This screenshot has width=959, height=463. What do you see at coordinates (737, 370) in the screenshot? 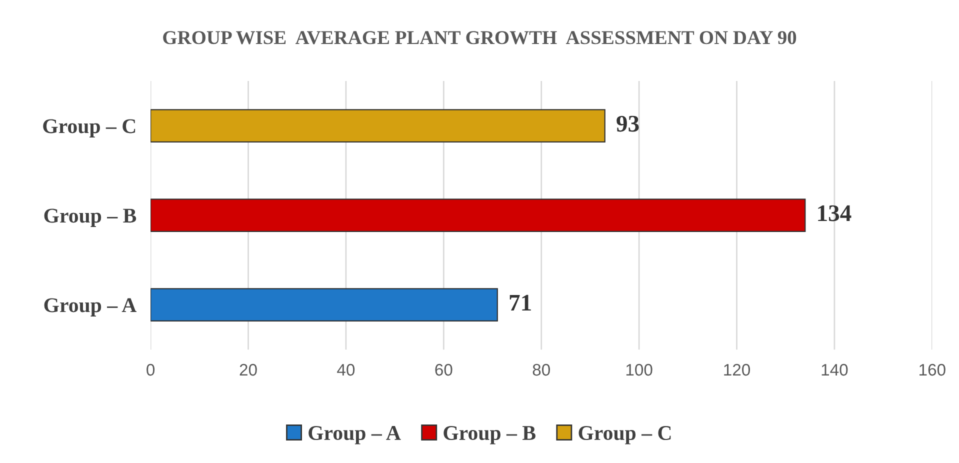
I see `x-tick-label: 120` at bounding box center [737, 370].